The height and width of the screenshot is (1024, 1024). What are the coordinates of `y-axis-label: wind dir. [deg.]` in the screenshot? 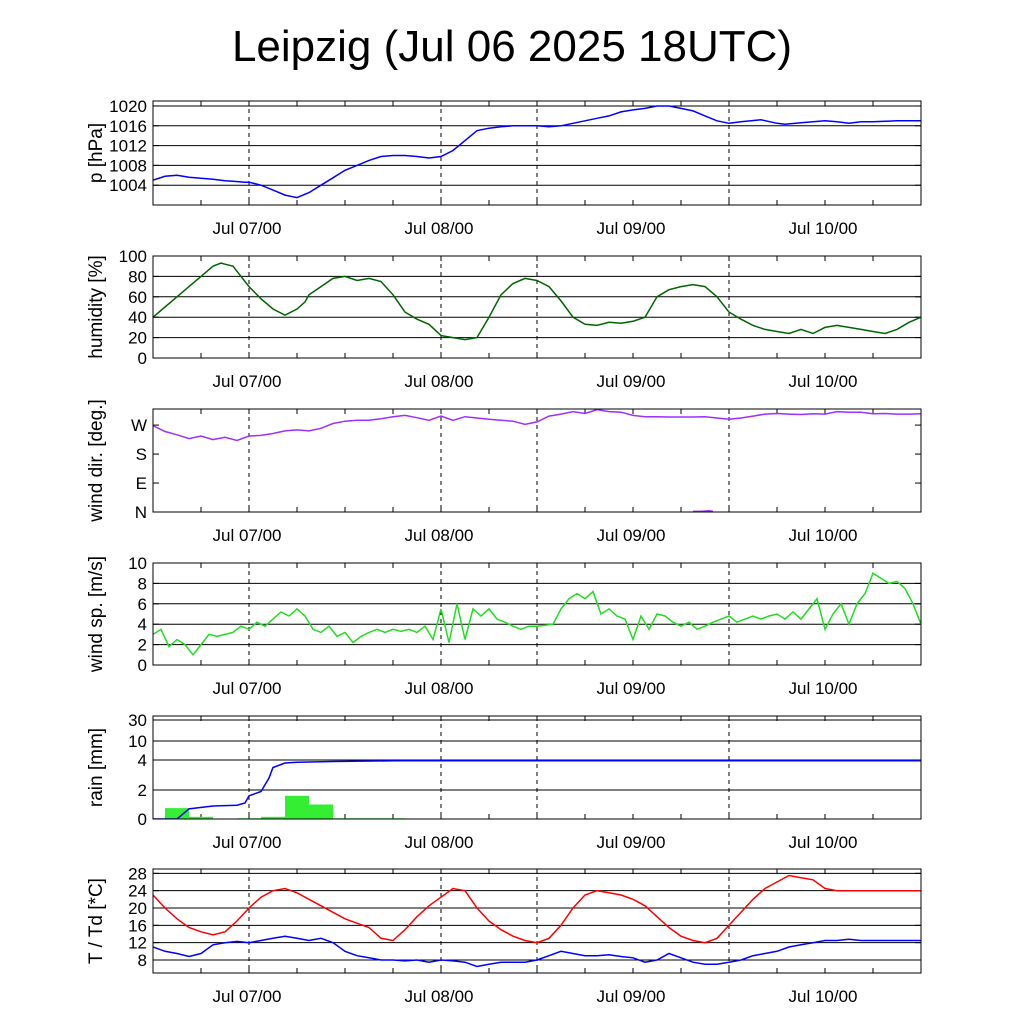 It's located at (96, 461).